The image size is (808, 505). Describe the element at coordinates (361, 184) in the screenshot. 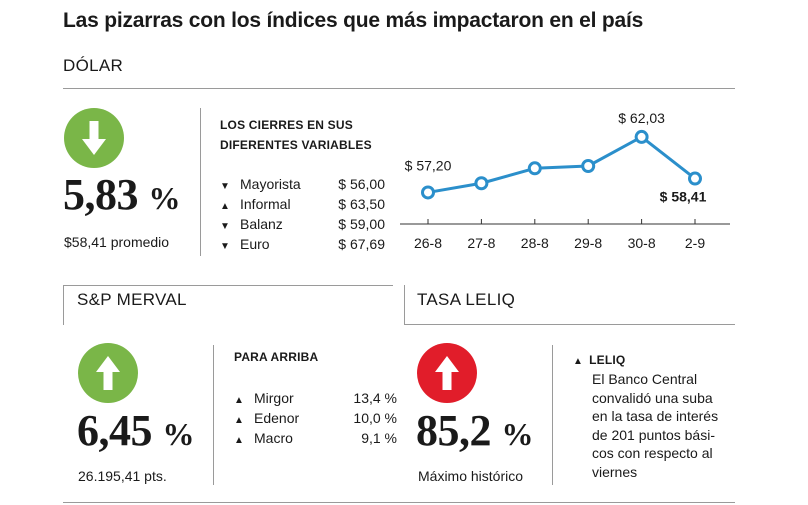

I see `item-value: $ 56,00` at that location.